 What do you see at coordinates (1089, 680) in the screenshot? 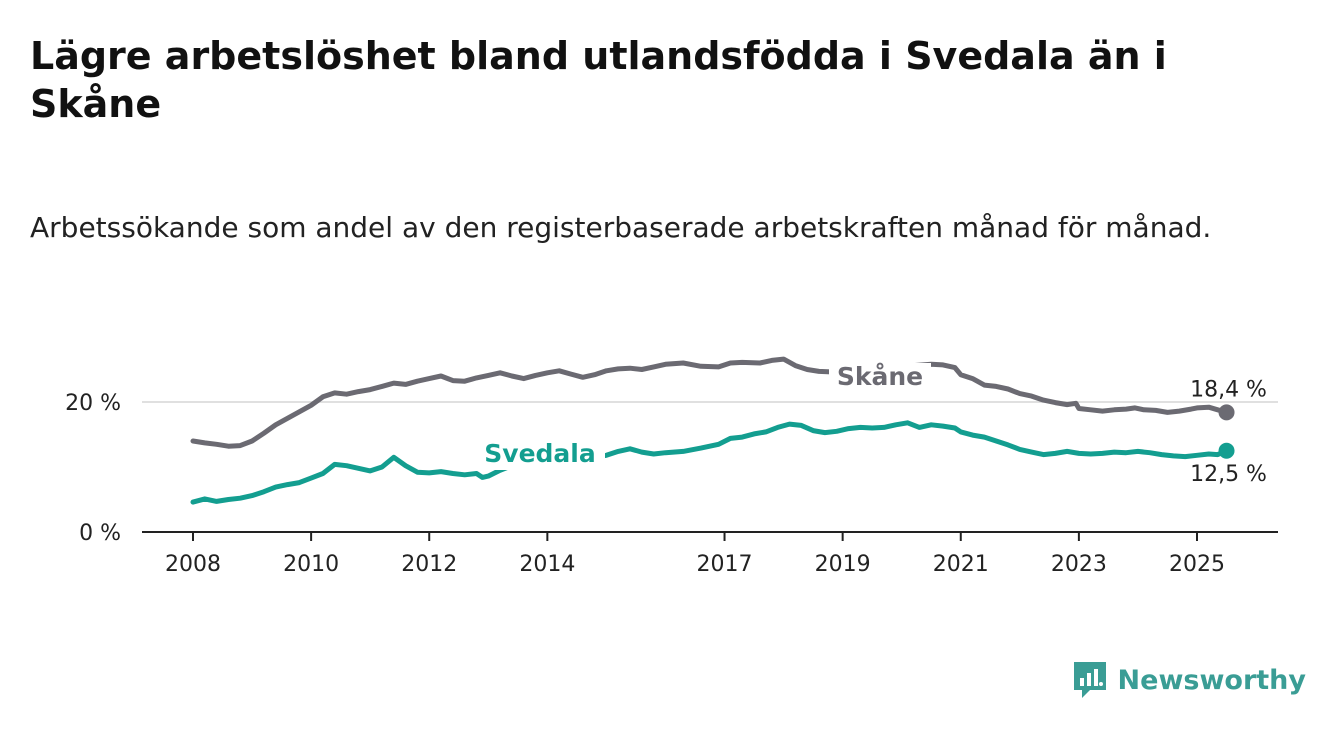
I see `newsworthy-logo-icon` at bounding box center [1089, 680].